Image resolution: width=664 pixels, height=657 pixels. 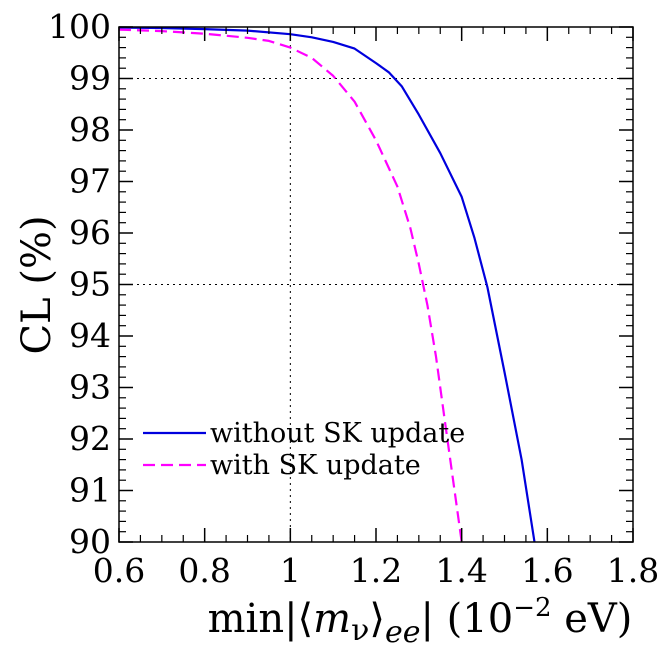 I want to click on y-tick-label: 93, so click(x=90, y=387).